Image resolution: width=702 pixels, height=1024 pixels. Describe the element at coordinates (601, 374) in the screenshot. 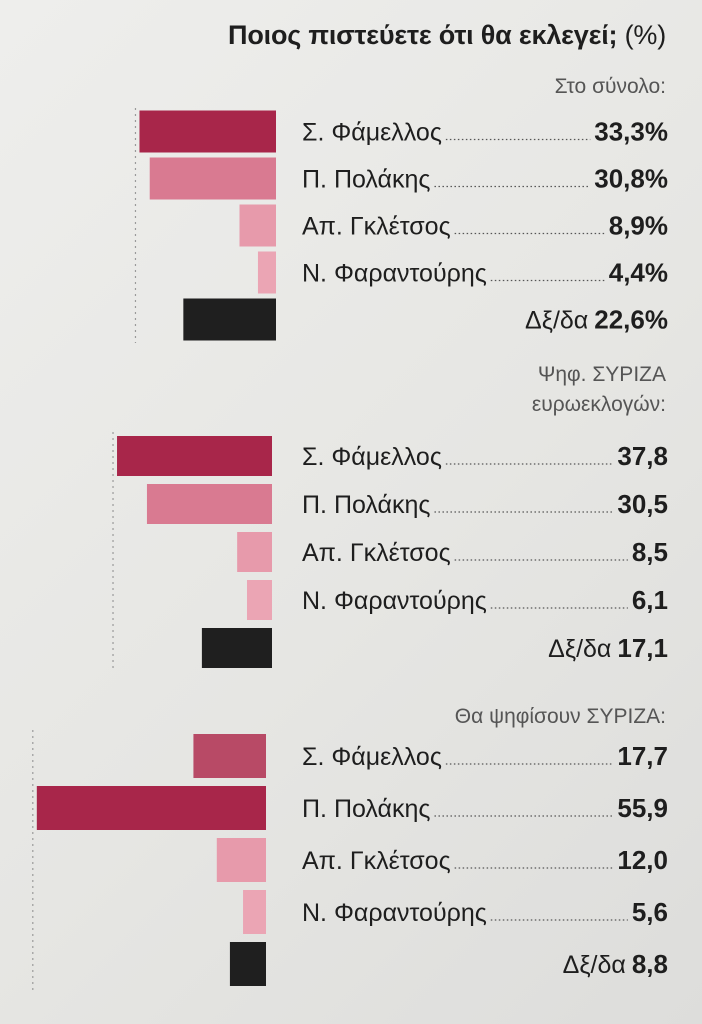

I see `section-2-subtitle-line-1: Ψηφ. ΣΥΡΙΖΑ` at that location.